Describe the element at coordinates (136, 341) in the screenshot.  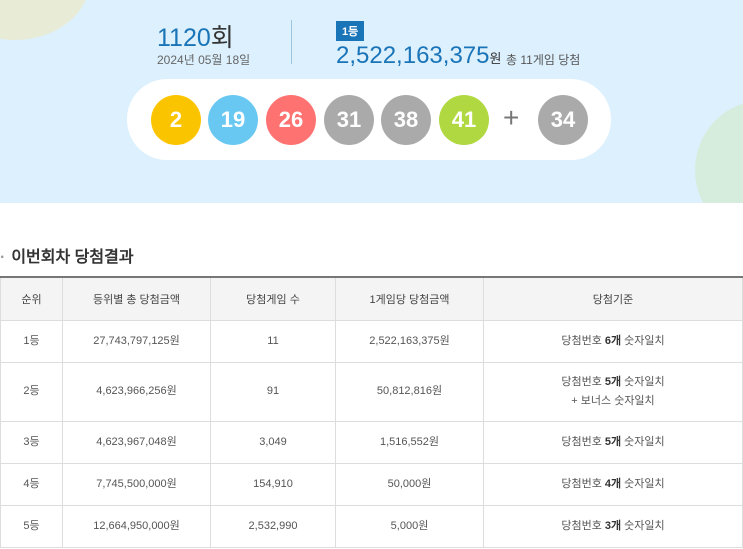
I see `cell-total: 27,743,797,125원` at that location.